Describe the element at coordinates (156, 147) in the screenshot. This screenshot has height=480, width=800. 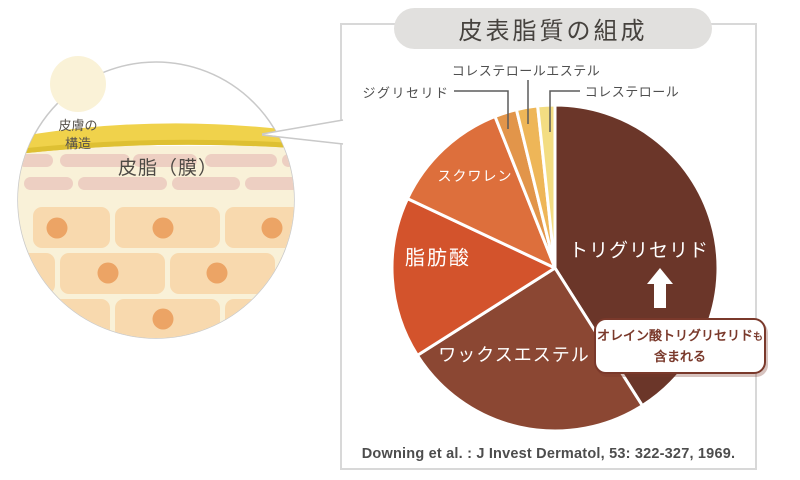
I see `sebum-film-band-shadow` at that location.